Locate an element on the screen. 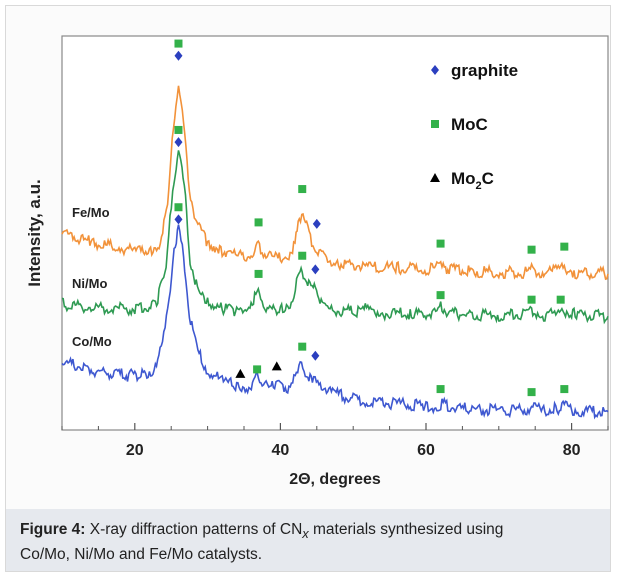  legend-label: MoC is located at coordinates (469, 124).